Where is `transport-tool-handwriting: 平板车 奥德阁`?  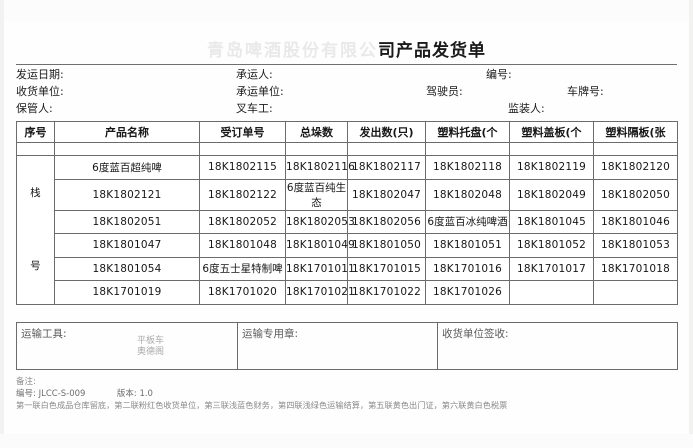
transport-tool-handwriting: 平板车 奥德阁 is located at coordinates (150, 347).